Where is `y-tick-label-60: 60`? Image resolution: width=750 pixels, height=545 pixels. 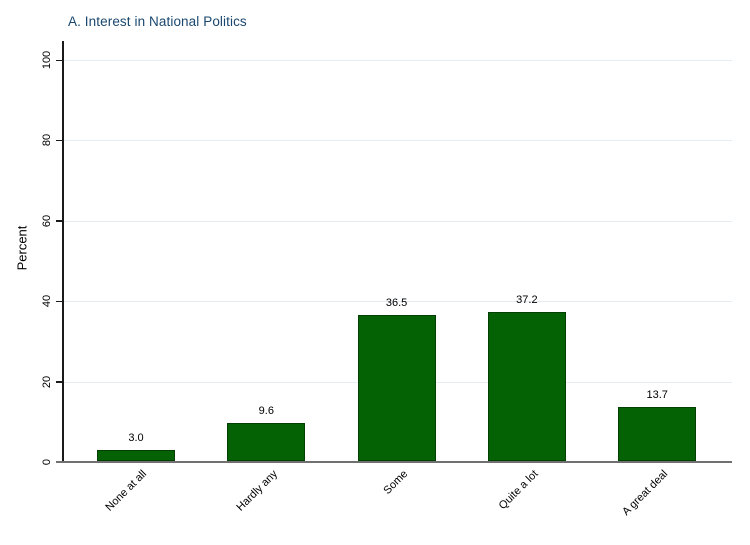 y-tick-label-60: 60 is located at coordinates (47, 220).